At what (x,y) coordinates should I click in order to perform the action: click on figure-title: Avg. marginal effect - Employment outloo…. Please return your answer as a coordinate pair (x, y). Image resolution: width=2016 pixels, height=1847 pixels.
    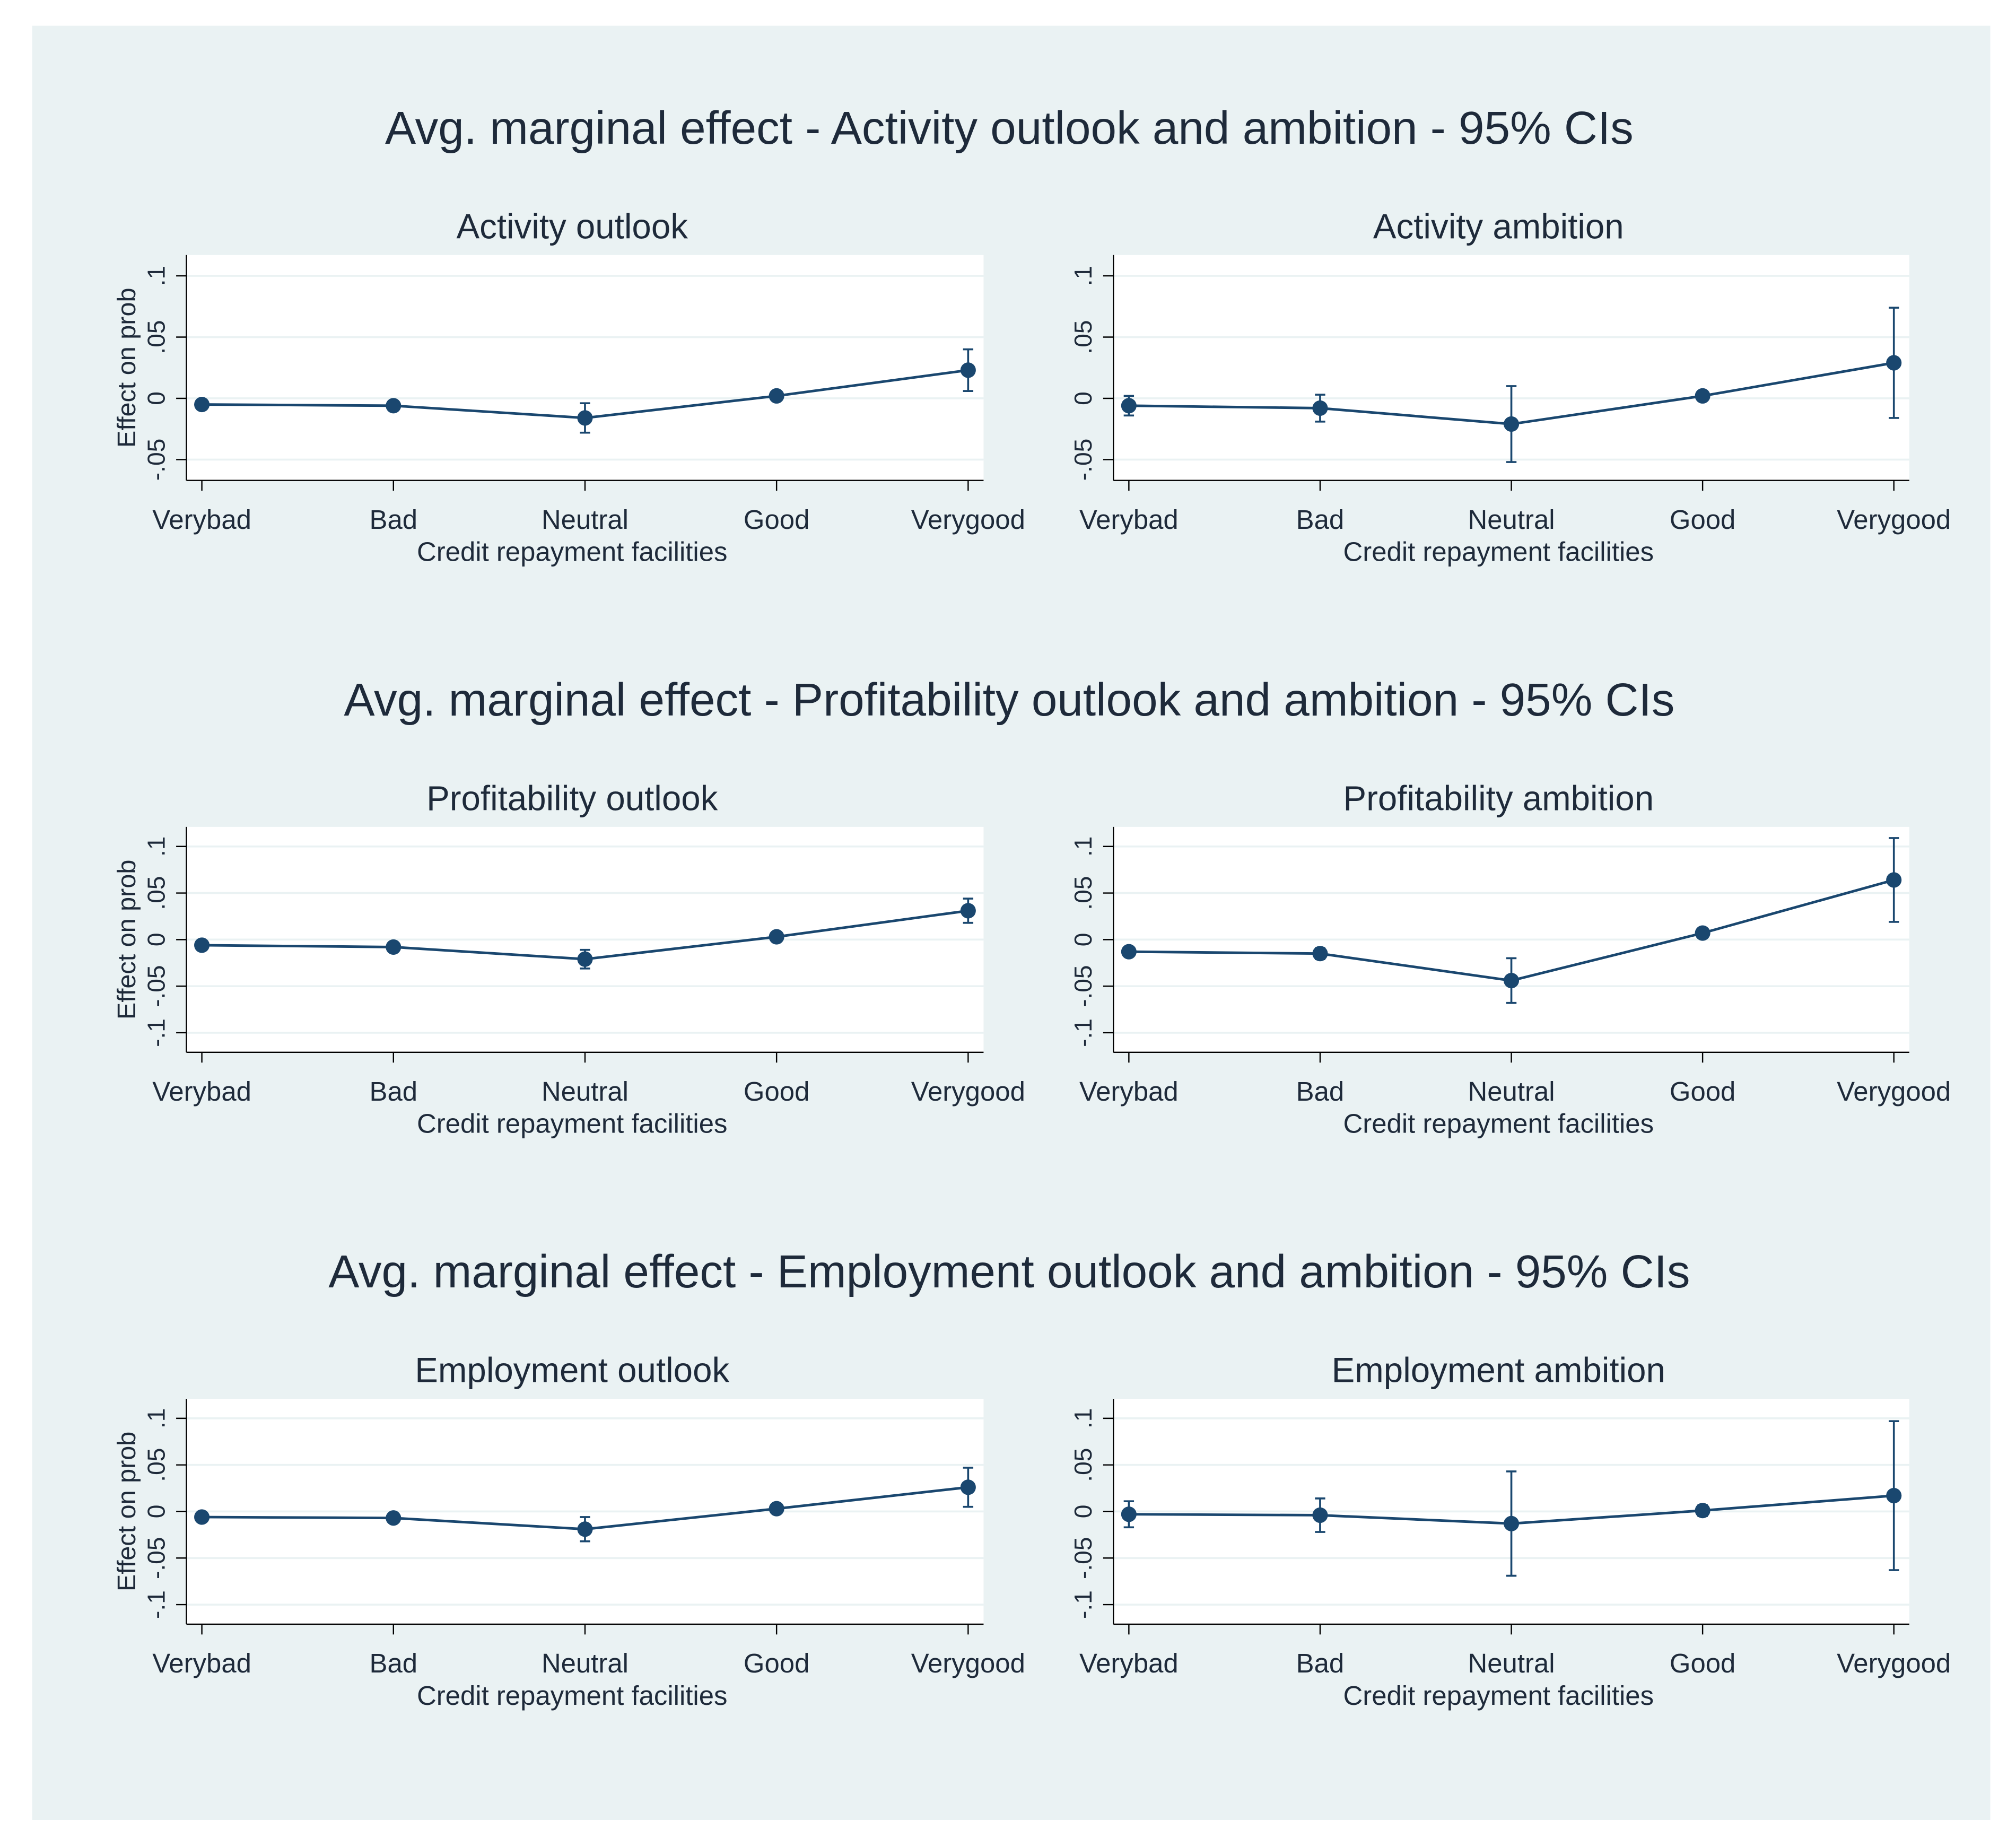
    Looking at the image, I should click on (1009, 1271).